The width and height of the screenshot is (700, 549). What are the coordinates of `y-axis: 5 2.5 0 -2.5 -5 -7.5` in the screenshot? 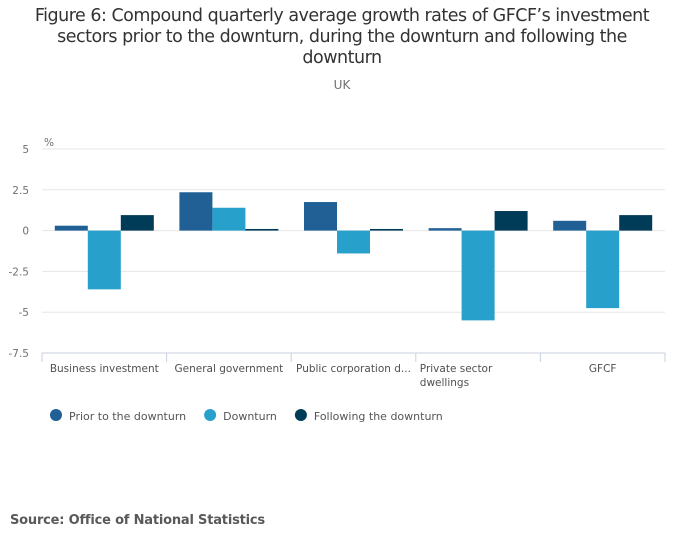 It's located at (19, 252).